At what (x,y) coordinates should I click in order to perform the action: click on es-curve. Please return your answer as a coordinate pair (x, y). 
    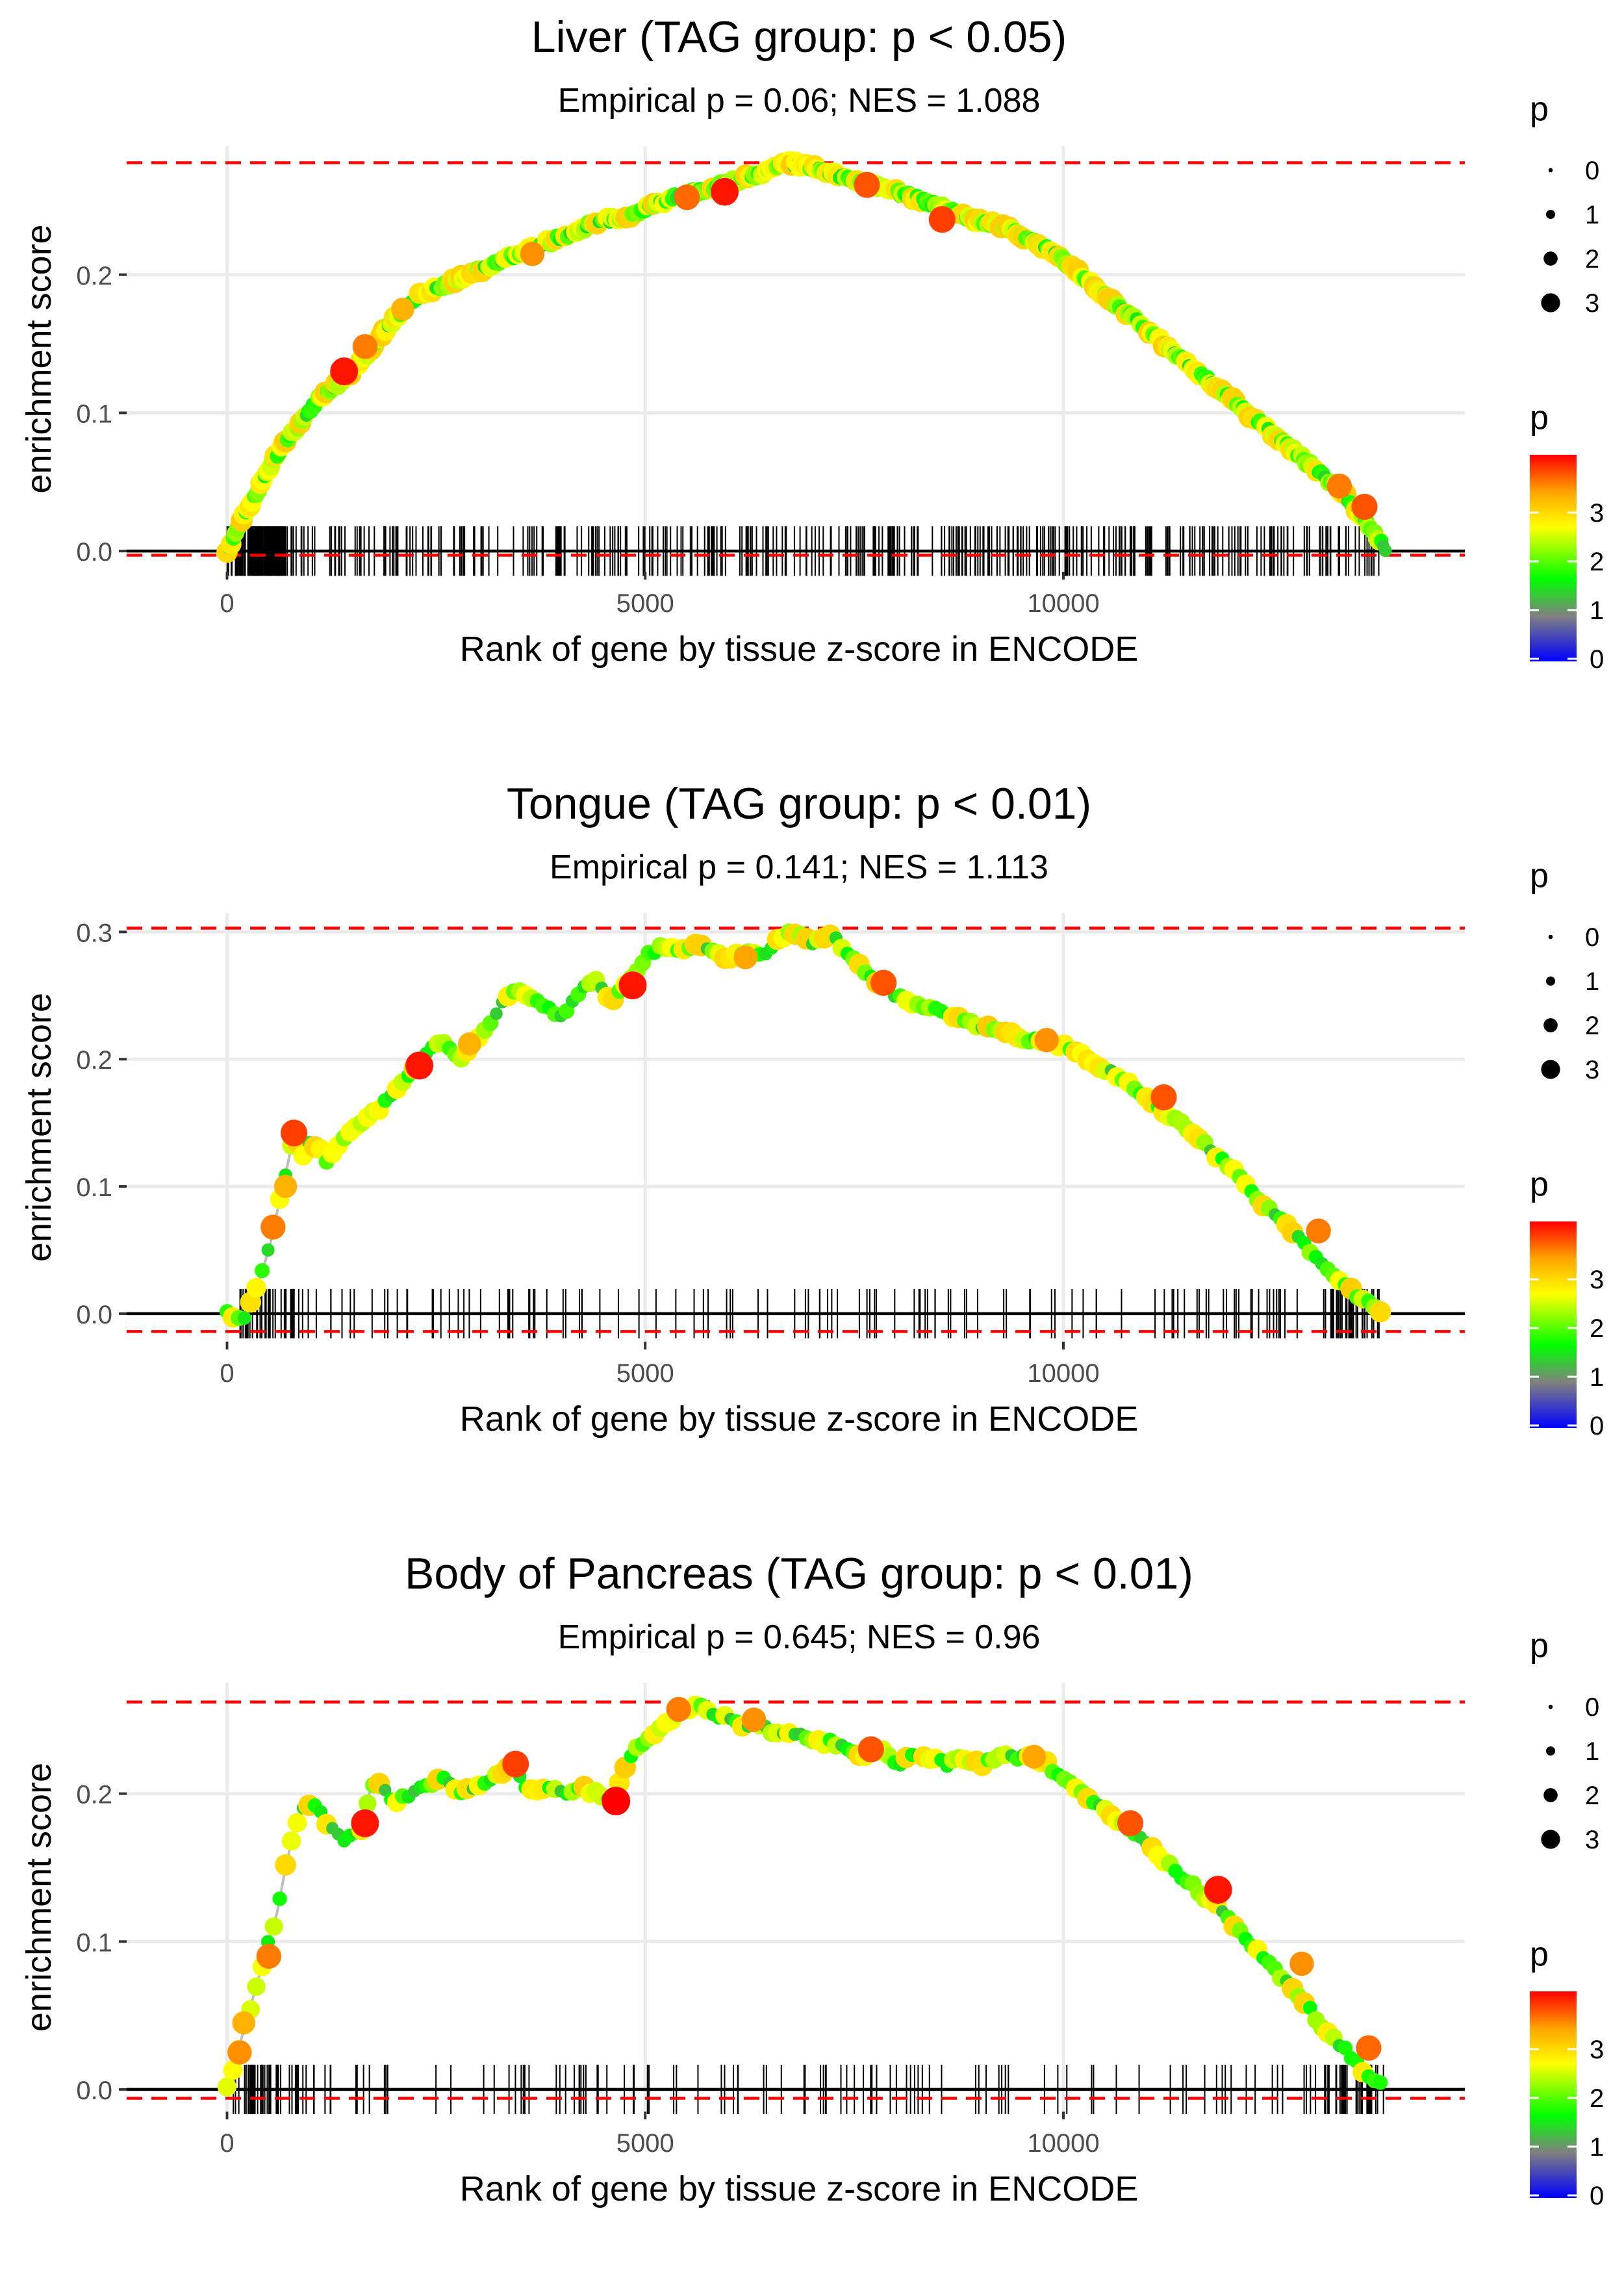
    Looking at the image, I should click on (806, 356).